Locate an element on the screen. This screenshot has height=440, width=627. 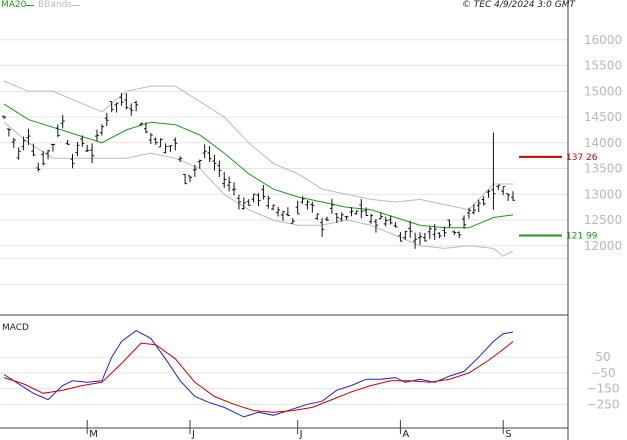
time-tick-label: A is located at coordinates (405, 434).